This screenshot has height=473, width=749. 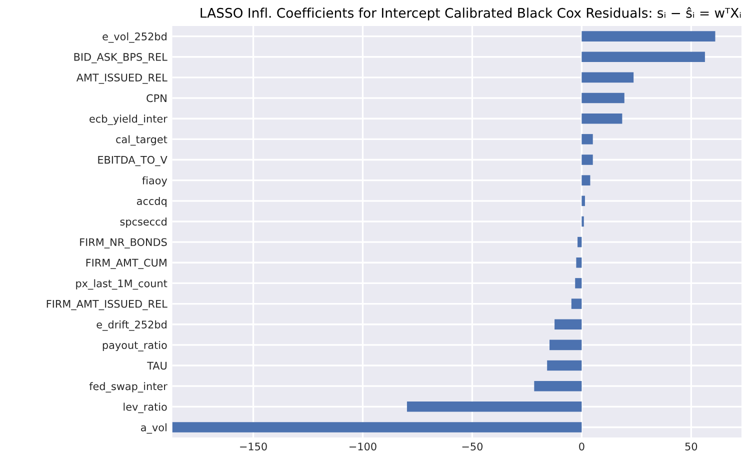 I want to click on y-tick-label: FIRM_AMT_CUM, so click(x=126, y=263).